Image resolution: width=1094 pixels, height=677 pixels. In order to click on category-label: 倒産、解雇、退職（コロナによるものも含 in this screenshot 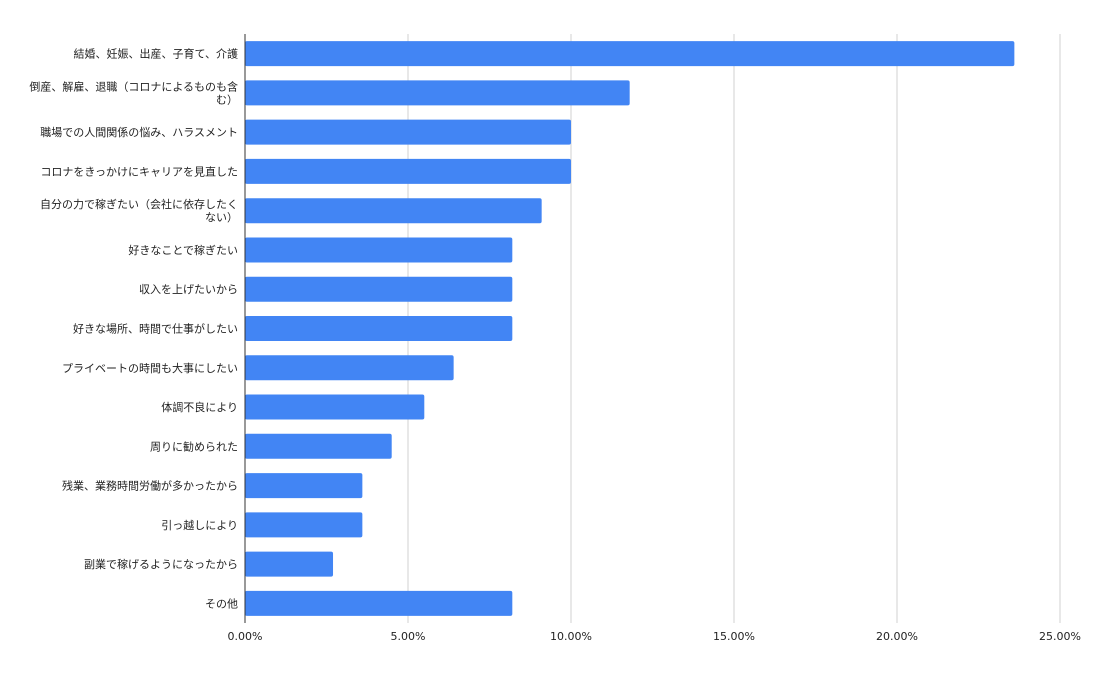, I will do `click(133, 86)`.